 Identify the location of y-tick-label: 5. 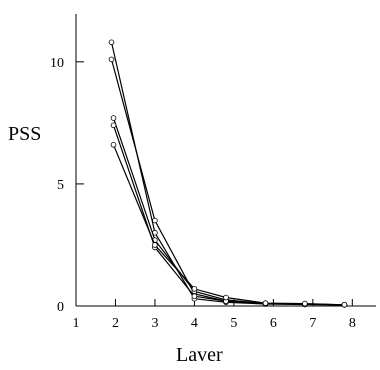
(60, 185).